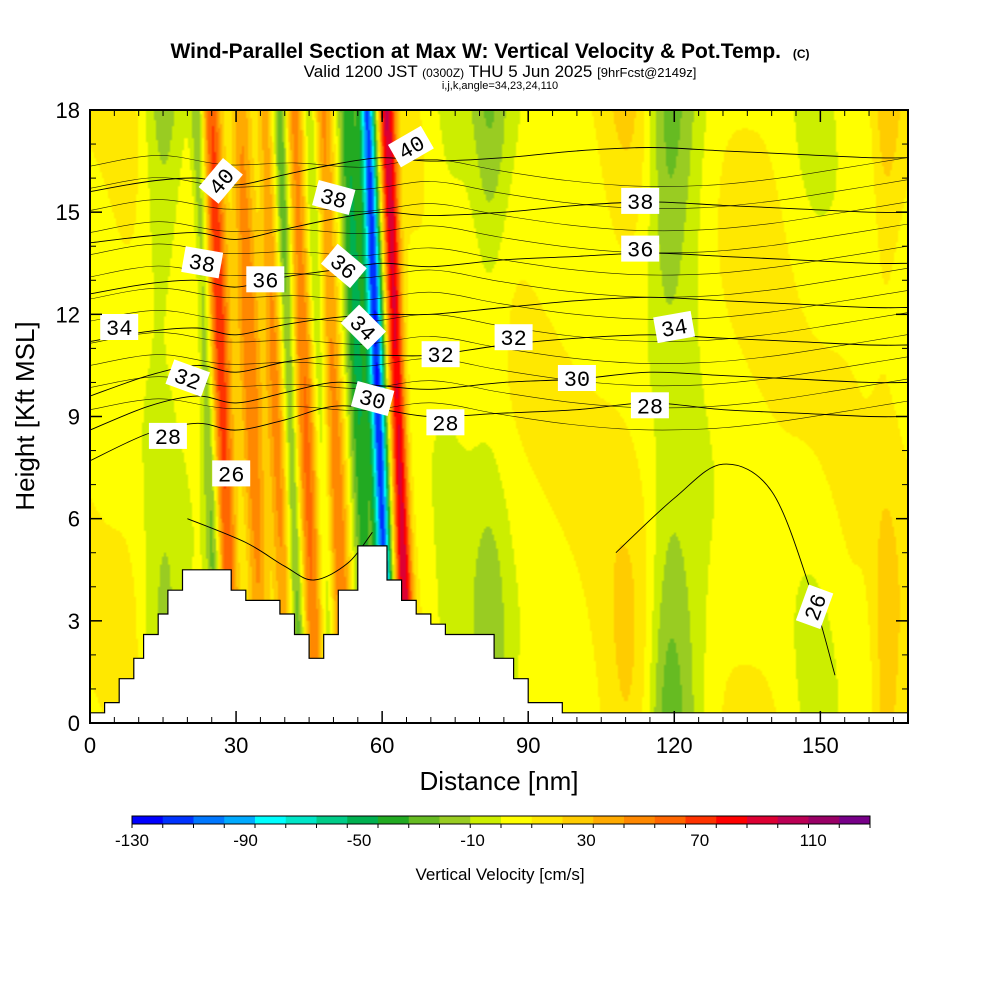 This screenshot has width=1000, height=1000. What do you see at coordinates (499, 781) in the screenshot?
I see `x-axis-label: Distance [nm]` at bounding box center [499, 781].